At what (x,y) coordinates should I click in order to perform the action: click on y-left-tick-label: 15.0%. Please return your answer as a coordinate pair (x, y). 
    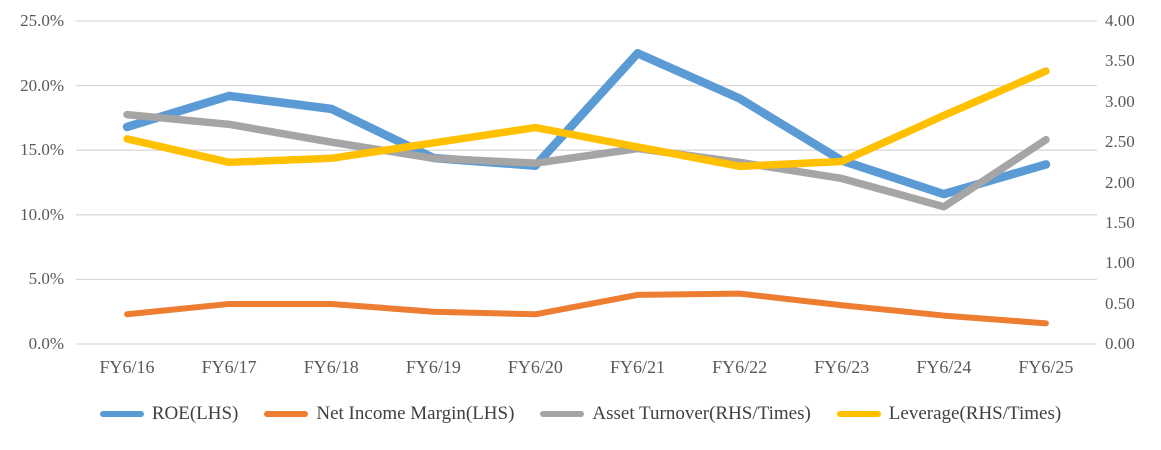
    Looking at the image, I should click on (42, 150).